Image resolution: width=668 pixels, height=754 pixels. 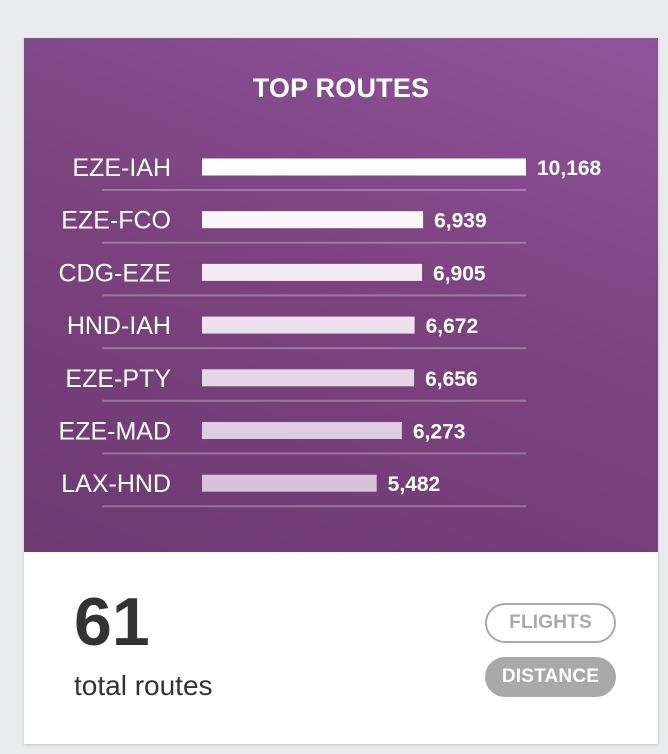 What do you see at coordinates (112, 622) in the screenshot?
I see `total-routes-count: 61` at bounding box center [112, 622].